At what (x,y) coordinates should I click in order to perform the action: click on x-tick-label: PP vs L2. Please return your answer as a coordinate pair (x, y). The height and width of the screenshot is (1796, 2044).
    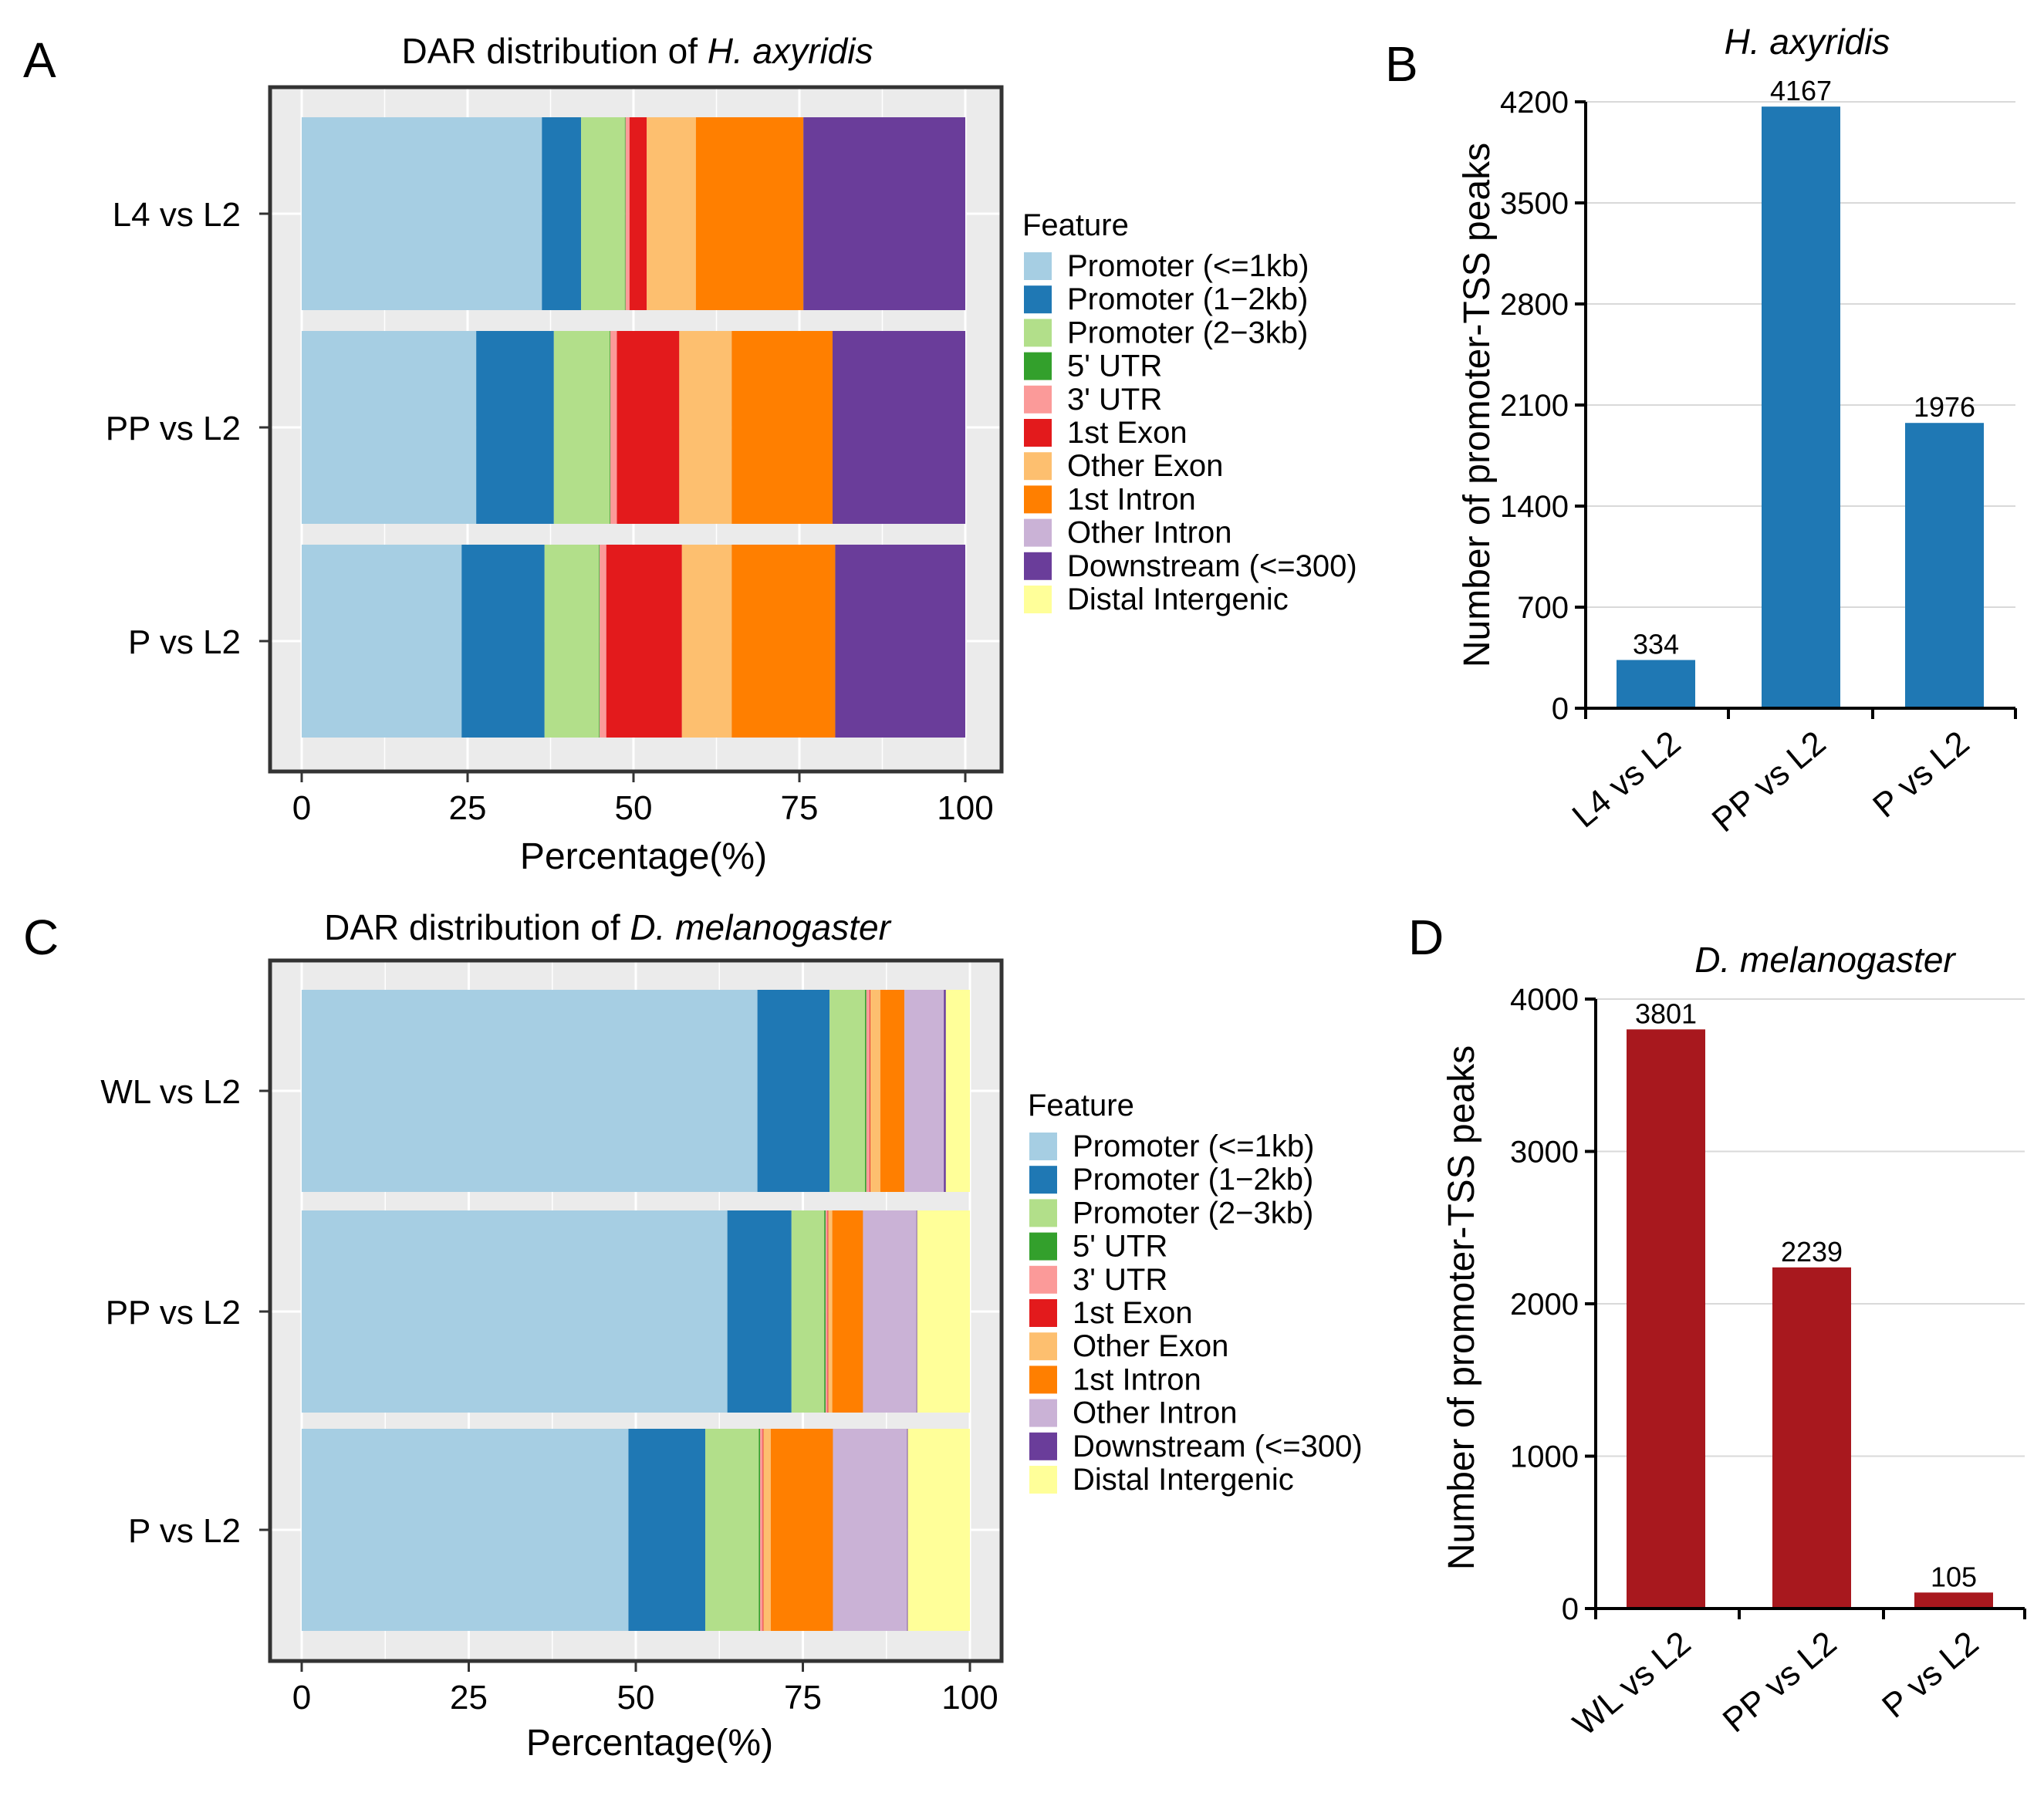
    Looking at the image, I should click on (1780, 1682).